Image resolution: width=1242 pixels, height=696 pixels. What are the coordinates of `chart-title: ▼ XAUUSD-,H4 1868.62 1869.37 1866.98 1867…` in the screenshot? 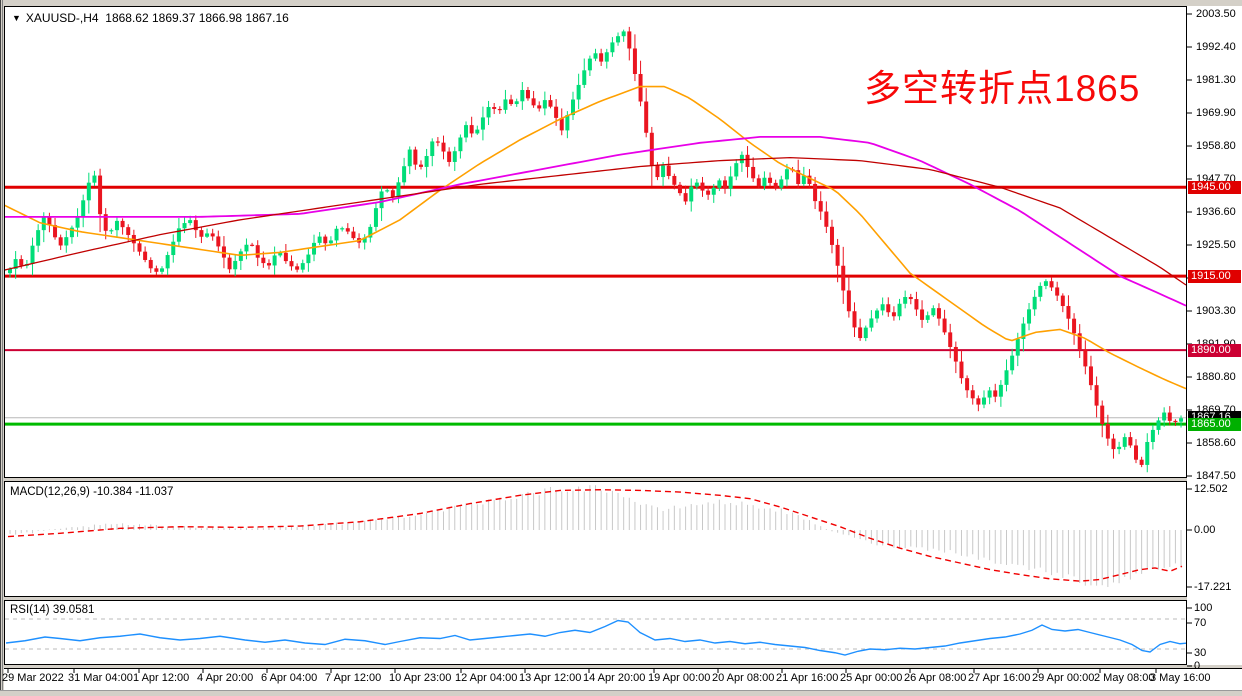 It's located at (150, 18).